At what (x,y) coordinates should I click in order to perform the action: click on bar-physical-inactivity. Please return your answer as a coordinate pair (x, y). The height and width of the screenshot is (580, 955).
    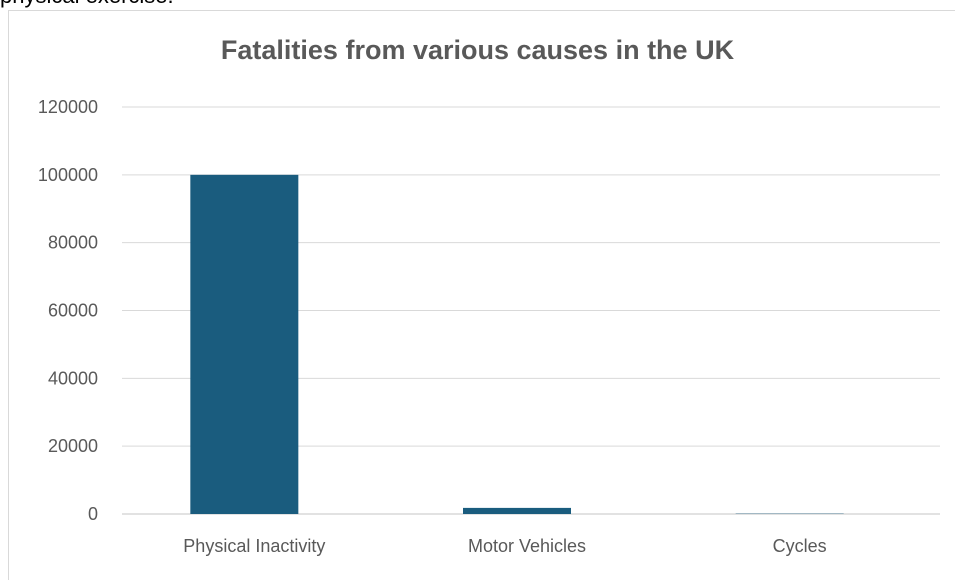
    Looking at the image, I should click on (244, 344).